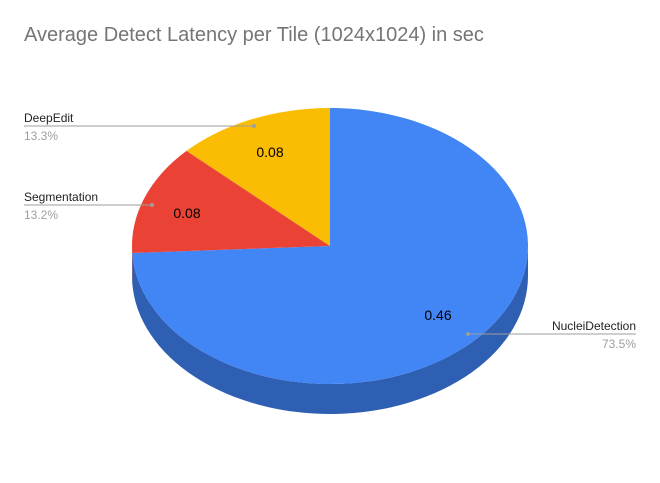  I want to click on callout-label-segmentation: Segmentation, so click(61, 197).